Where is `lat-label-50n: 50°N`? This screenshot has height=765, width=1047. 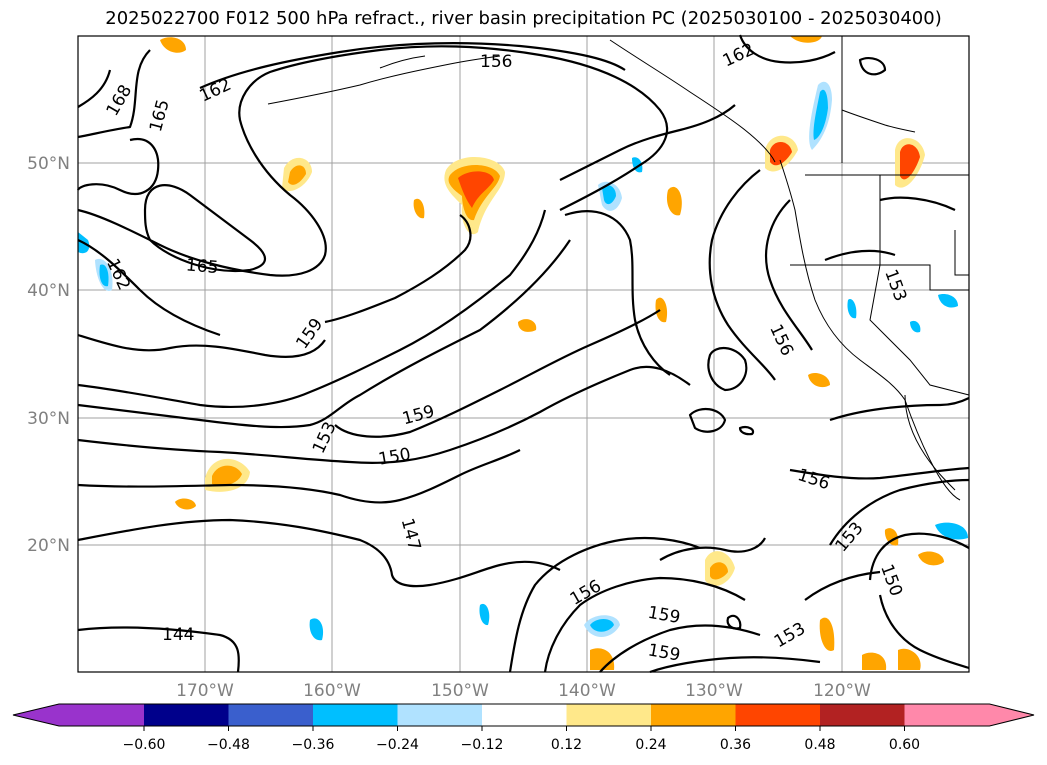
lat-label-50n: 50°N is located at coordinates (48, 164).